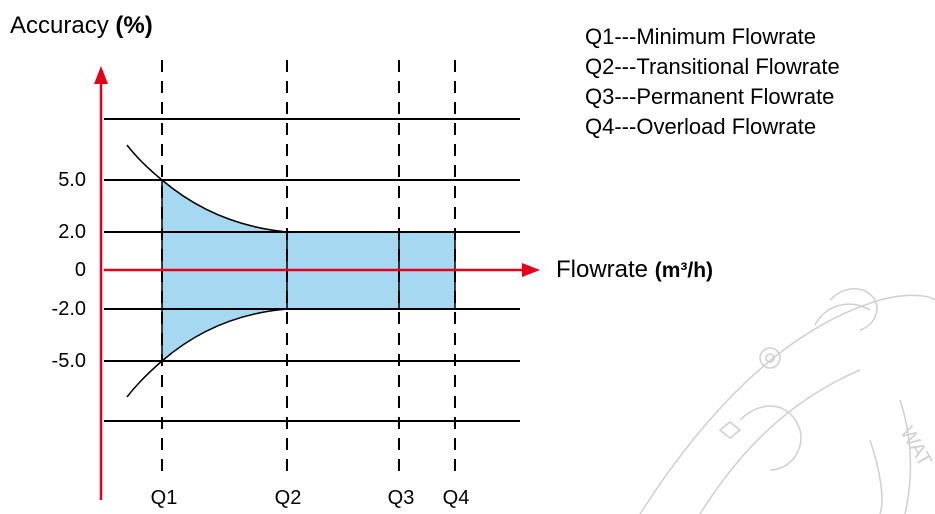  I want to click on lower-error-curve, so click(207, 353).